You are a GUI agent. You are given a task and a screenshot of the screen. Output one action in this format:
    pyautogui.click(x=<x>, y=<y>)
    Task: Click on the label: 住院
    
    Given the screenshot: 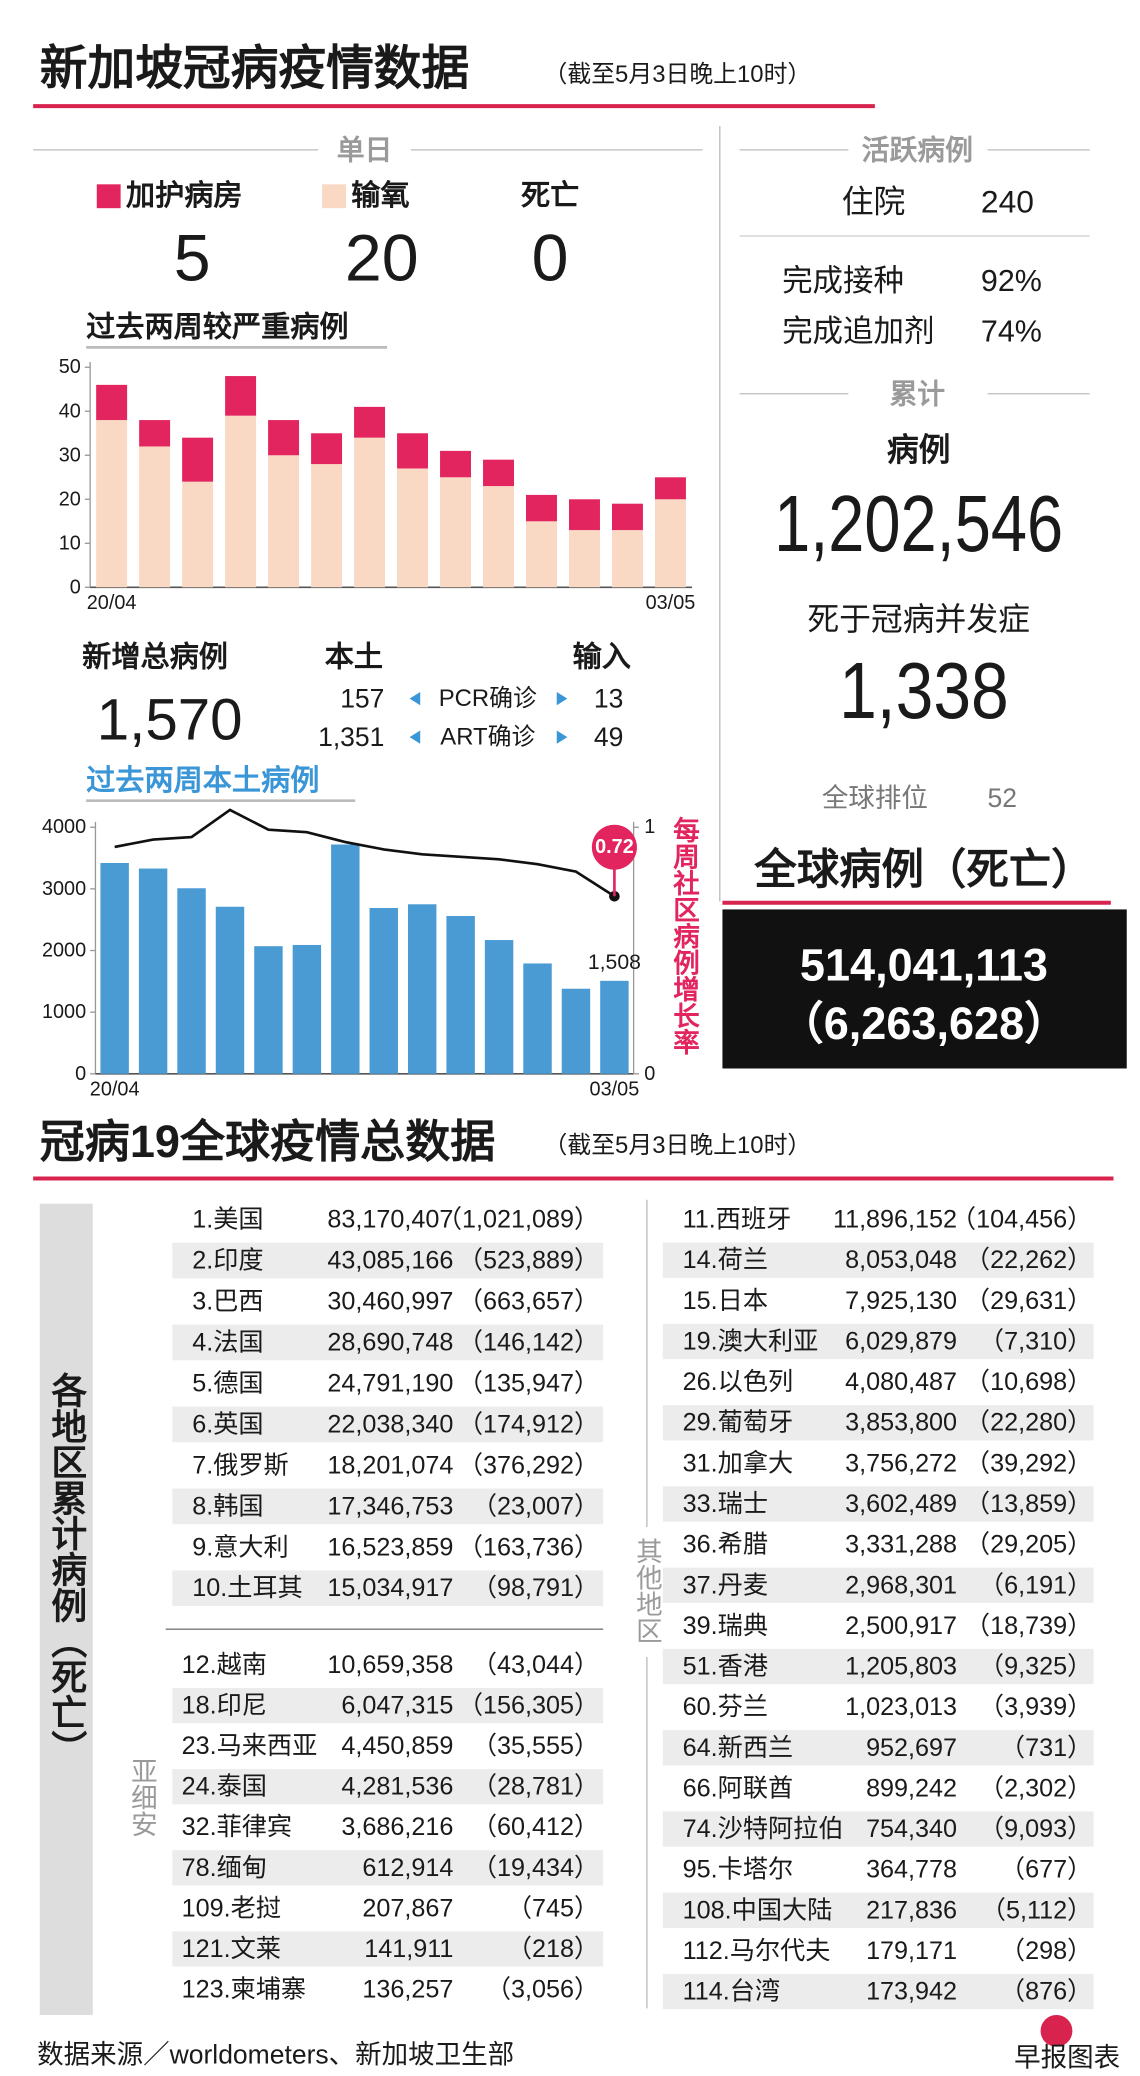 What is the action you would take?
    pyautogui.click(x=874, y=202)
    